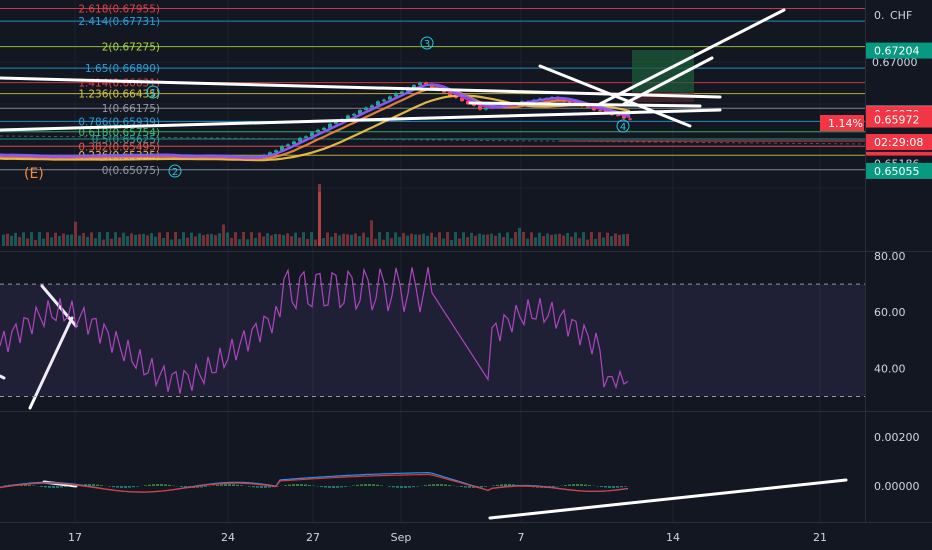  Describe the element at coordinates (897, 437) in the screenshot. I see `macd-tick: 0.00200` at that location.